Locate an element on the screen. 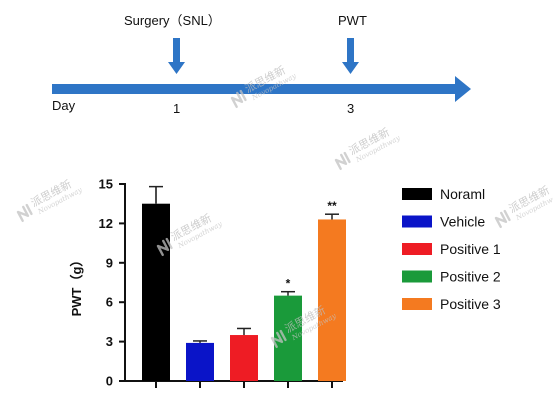 The height and width of the screenshot is (405, 553). legend-label: Positive 1 is located at coordinates (470, 249).